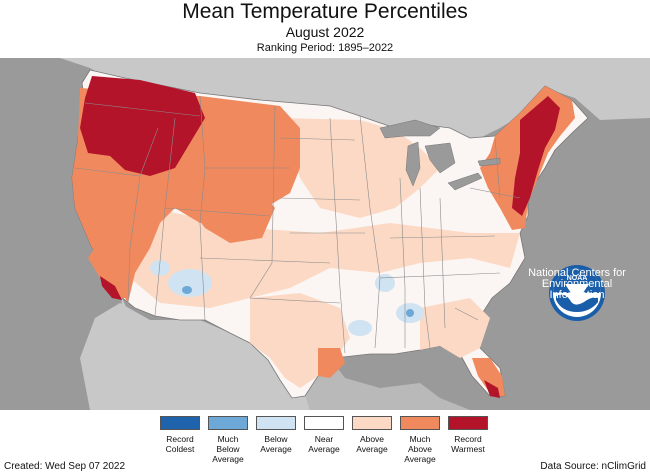 The width and height of the screenshot is (650, 475). I want to click on noaa-logo, so click(577, 293).